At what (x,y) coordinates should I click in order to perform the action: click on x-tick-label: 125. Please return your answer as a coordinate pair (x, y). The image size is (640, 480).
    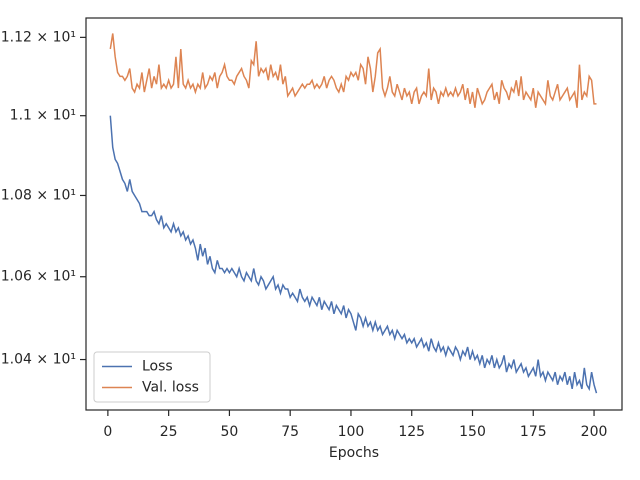
    Looking at the image, I should click on (411, 432).